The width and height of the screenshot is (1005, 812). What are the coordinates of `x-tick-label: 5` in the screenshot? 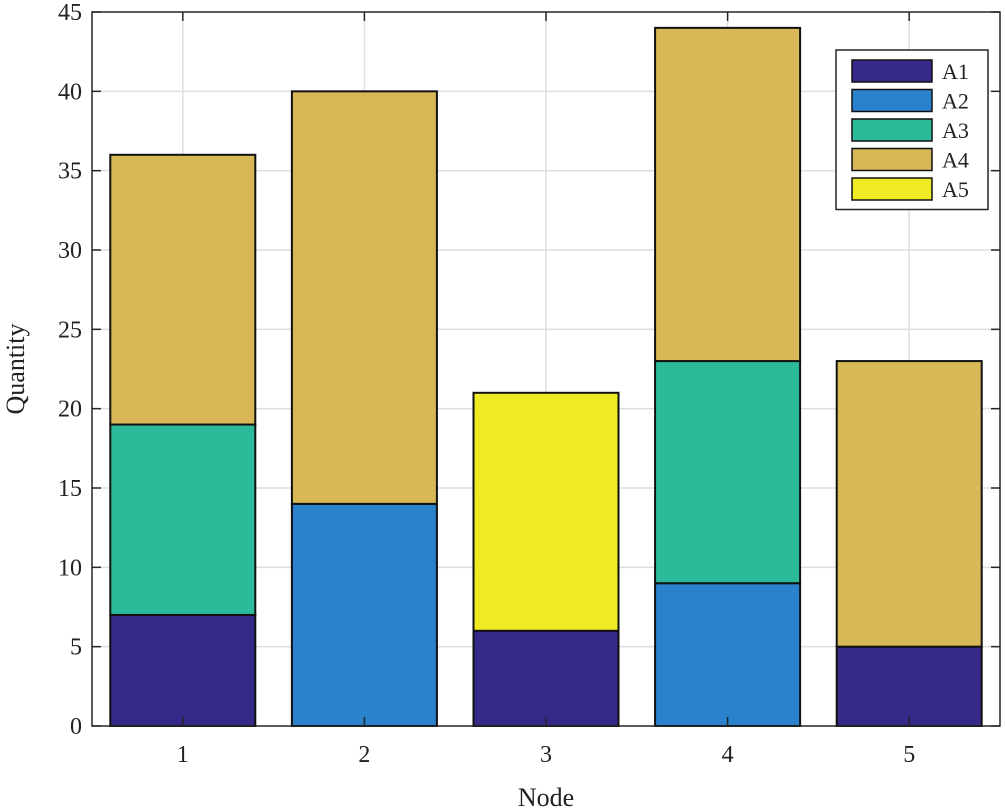 It's located at (909, 755).